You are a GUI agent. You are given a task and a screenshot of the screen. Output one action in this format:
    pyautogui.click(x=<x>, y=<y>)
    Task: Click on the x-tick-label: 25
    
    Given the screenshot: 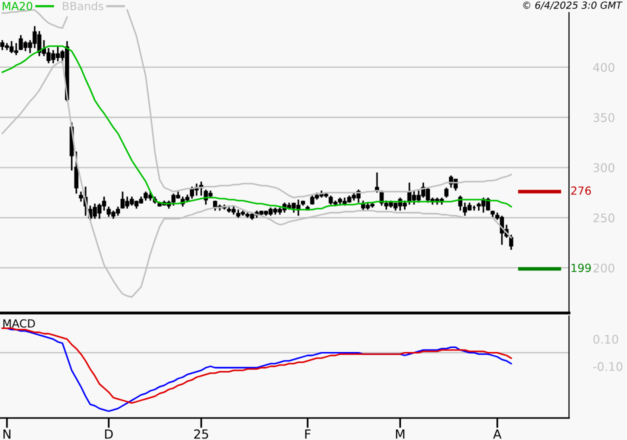 What is the action you would take?
    pyautogui.click(x=201, y=434)
    